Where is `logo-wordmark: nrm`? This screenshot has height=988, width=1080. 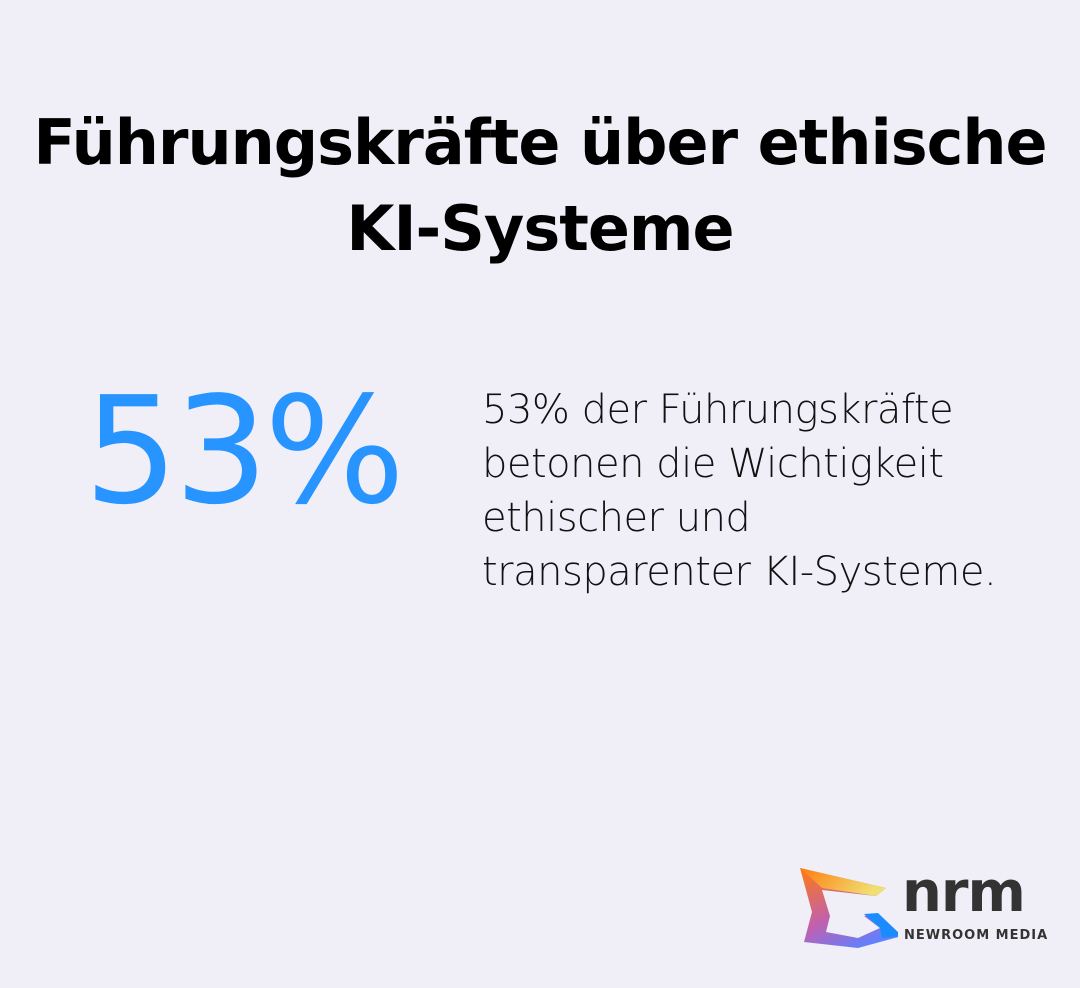 logo-wordmark: nrm is located at coordinates (964, 892).